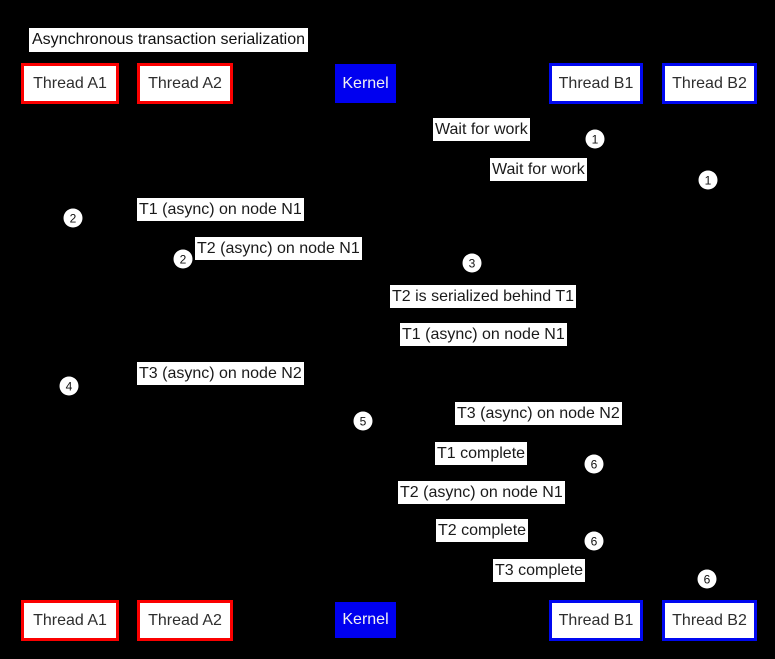 The width and height of the screenshot is (775, 659). I want to click on sequence-number-badge-3: 2, so click(73, 218).